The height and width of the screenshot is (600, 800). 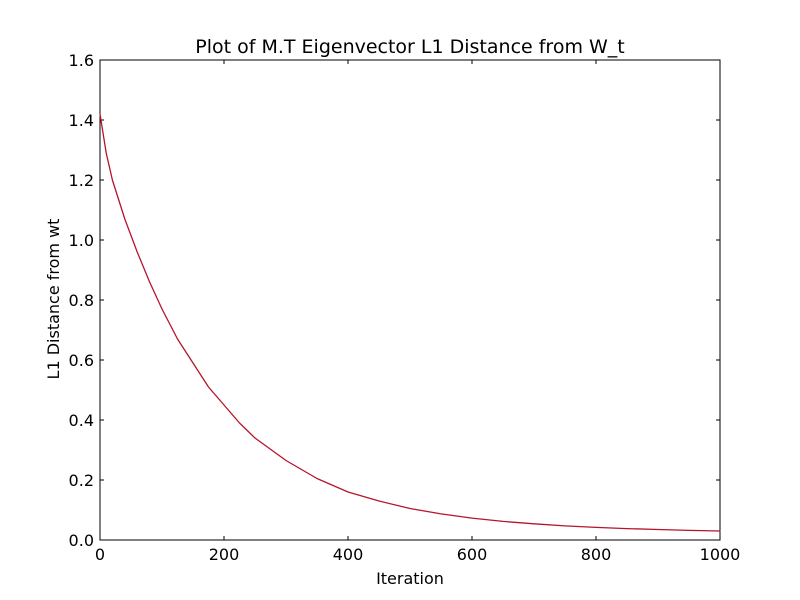 I want to click on y-tick-label: 1.2, so click(x=81, y=180).